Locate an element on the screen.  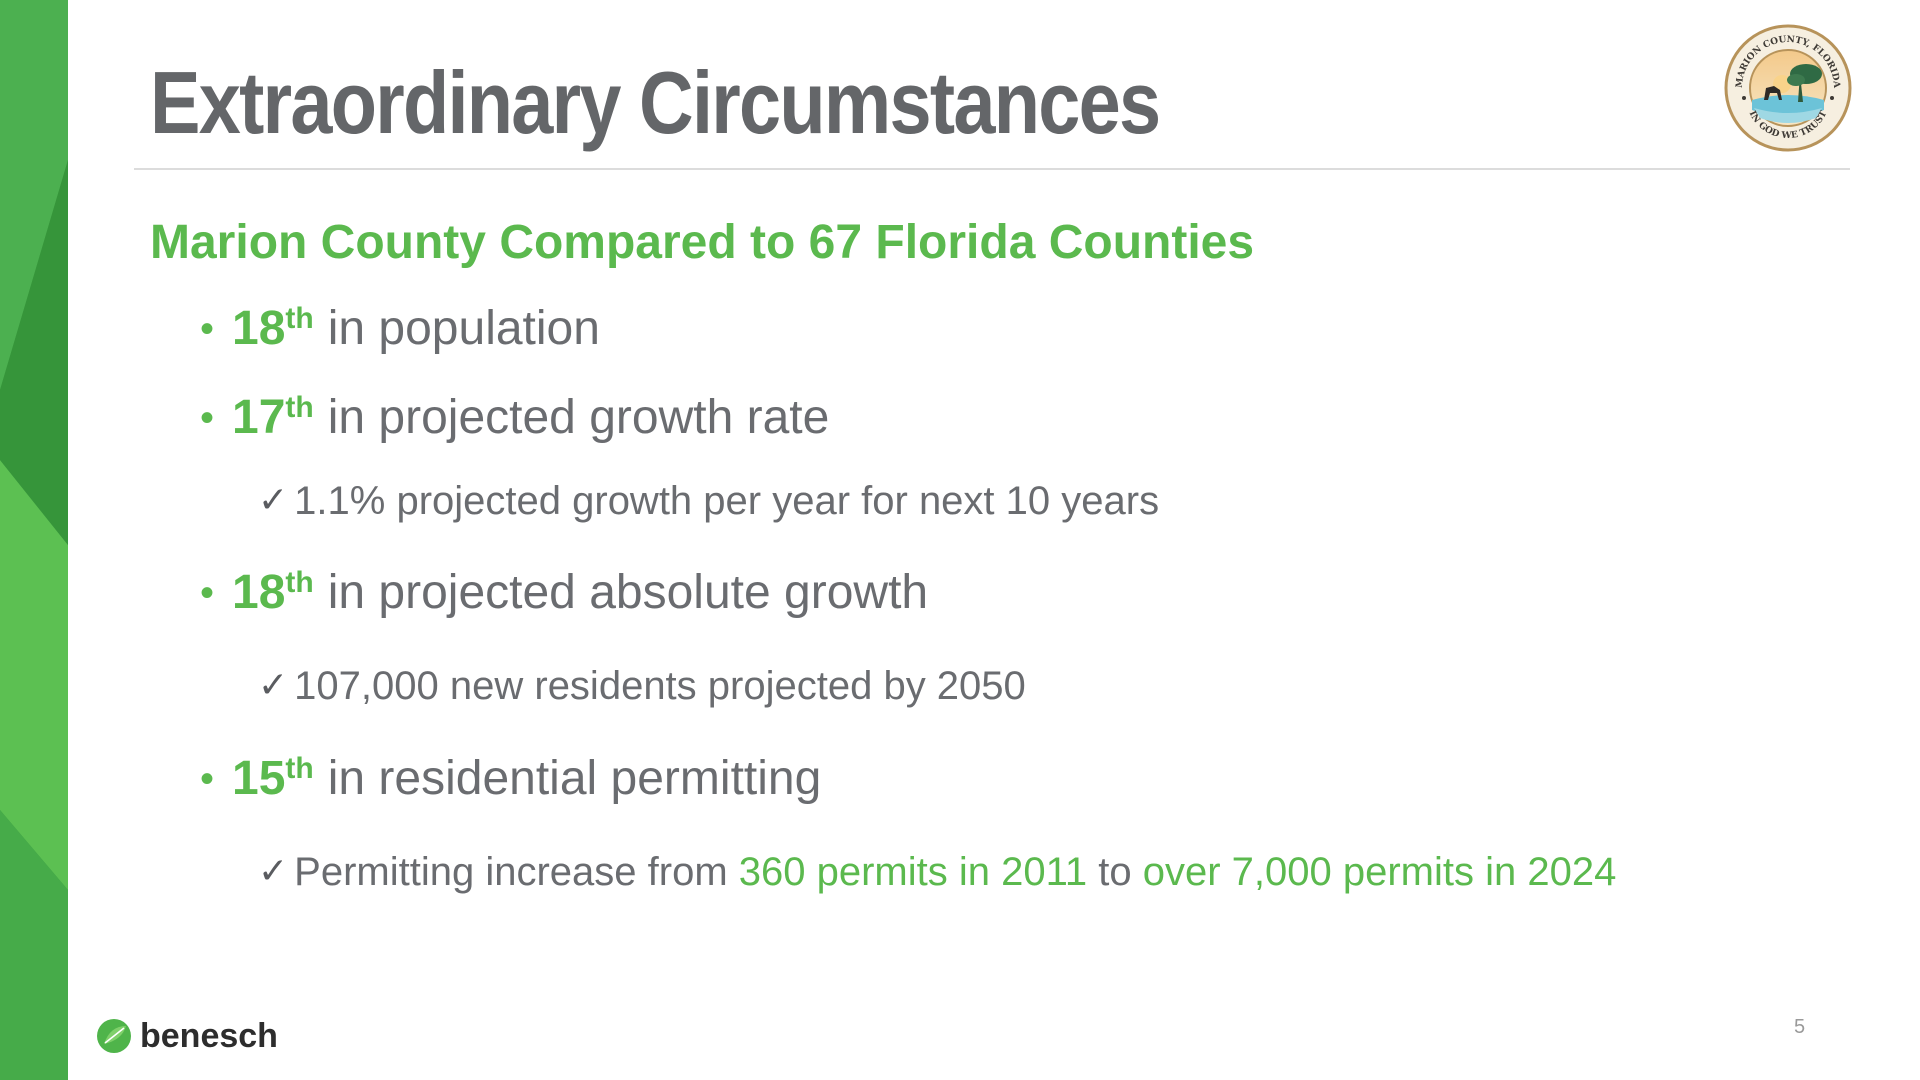
title-divider is located at coordinates (992, 169).